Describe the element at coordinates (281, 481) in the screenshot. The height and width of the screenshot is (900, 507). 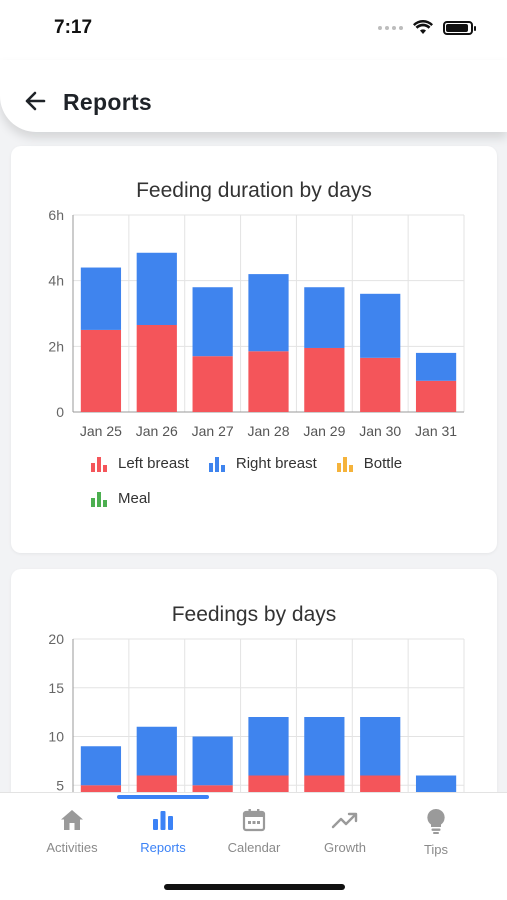
I see `chart-legend: Left breast Right breast Bottle Meal` at that location.